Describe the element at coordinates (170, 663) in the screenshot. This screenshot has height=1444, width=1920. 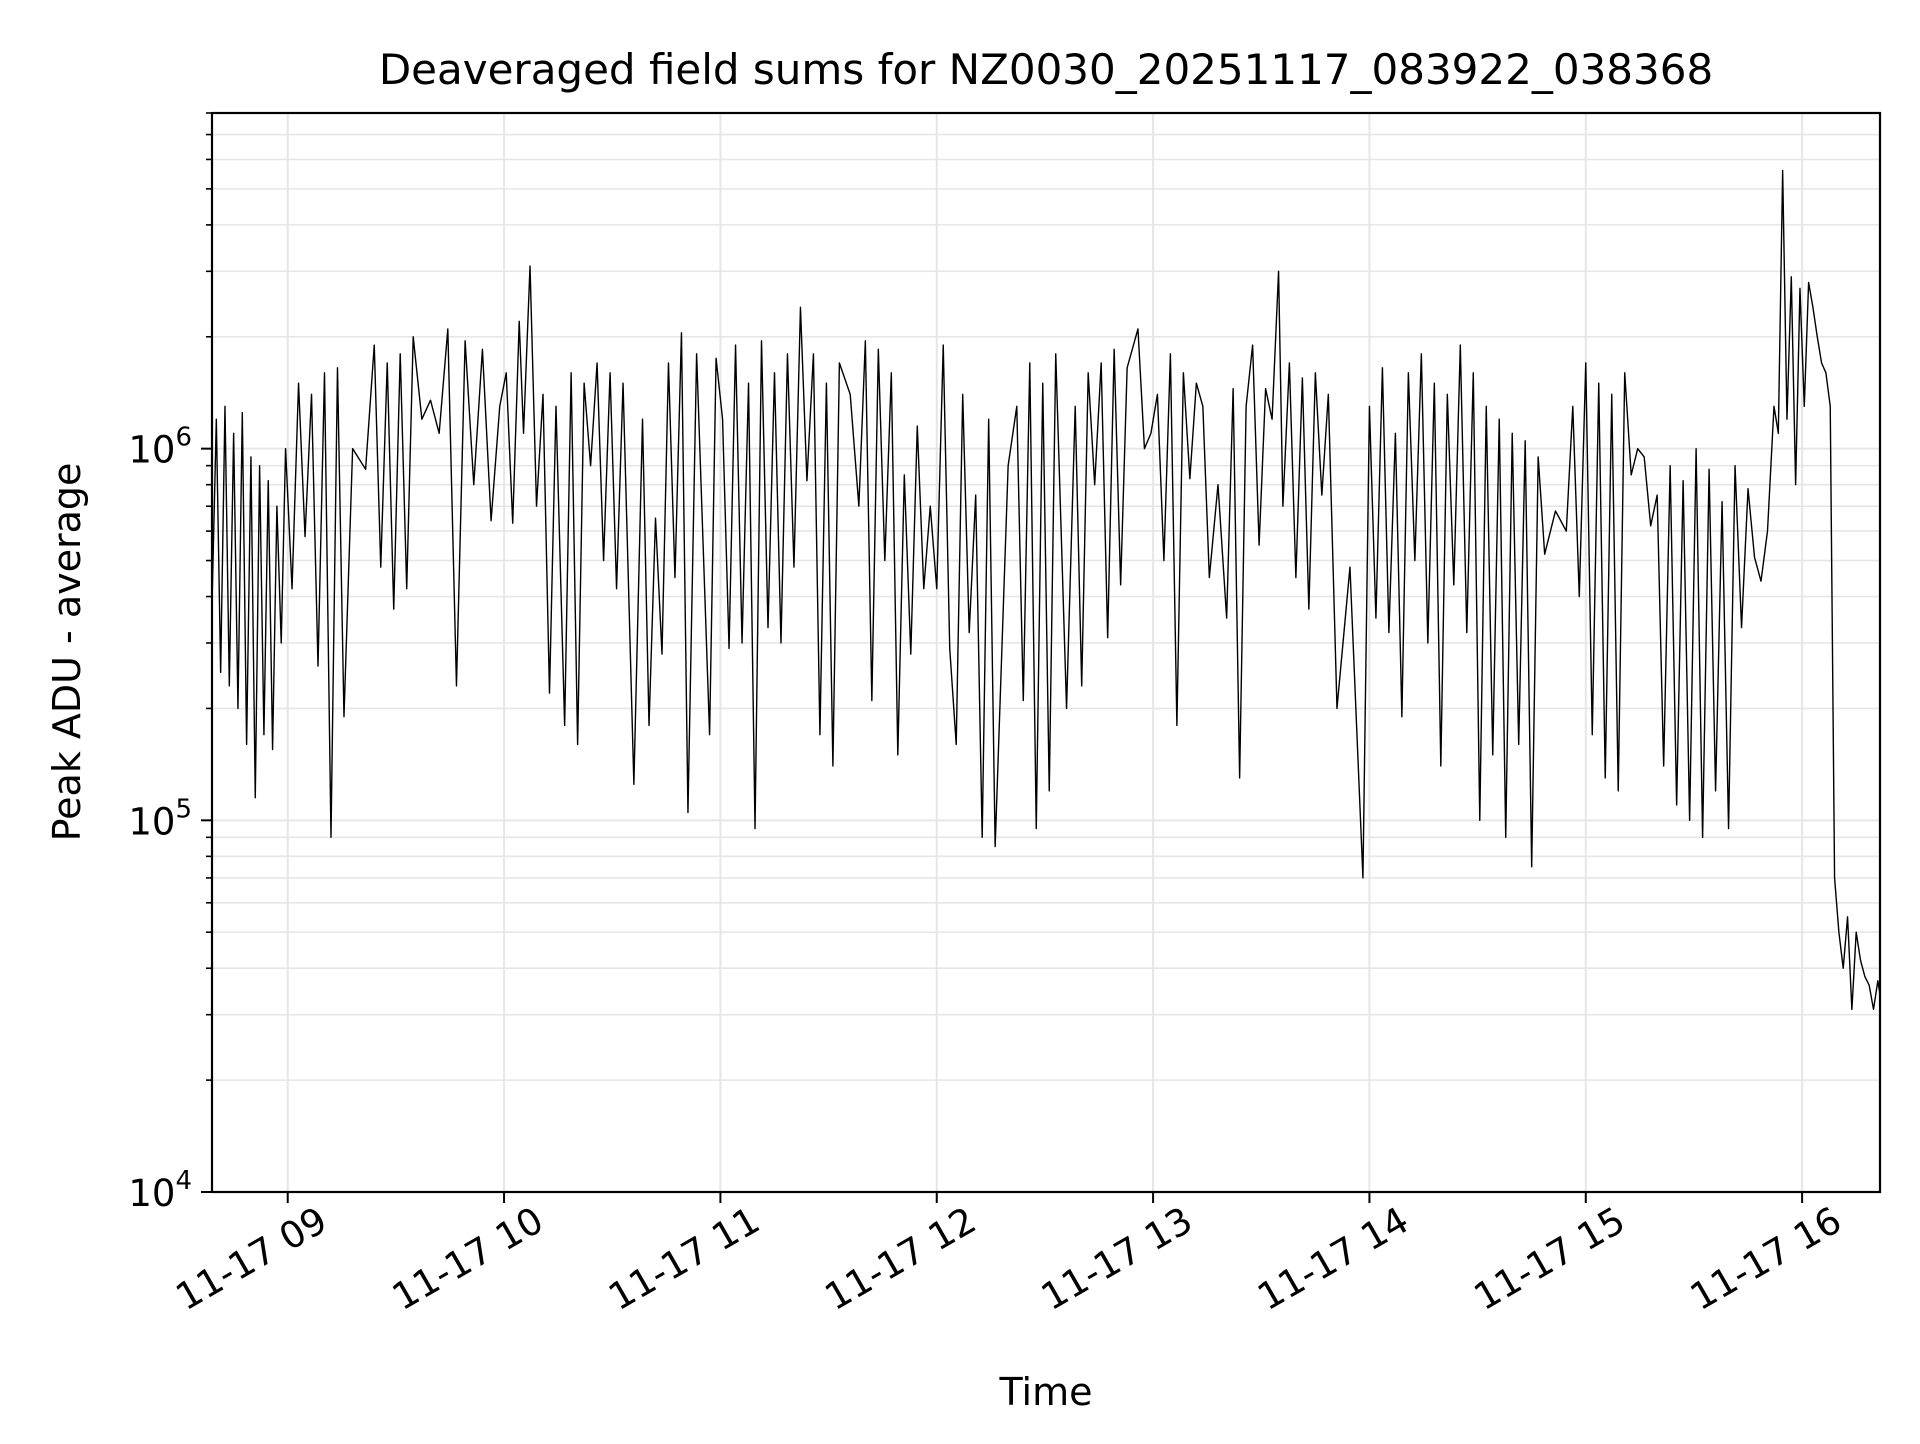
I see `y-axis: 10⁴ 10⁵ 10⁶` at that location.